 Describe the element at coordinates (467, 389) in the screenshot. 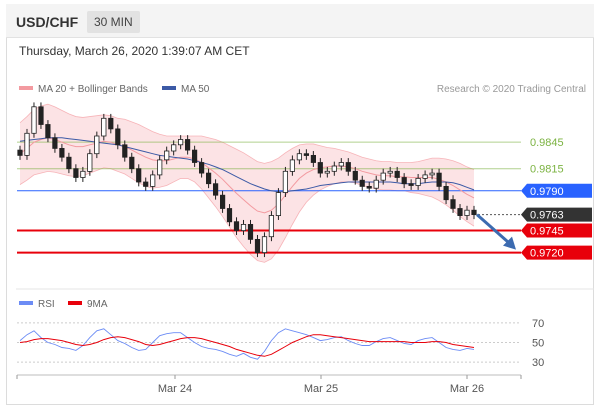

I see `x-tick-label: Mar 26` at that location.